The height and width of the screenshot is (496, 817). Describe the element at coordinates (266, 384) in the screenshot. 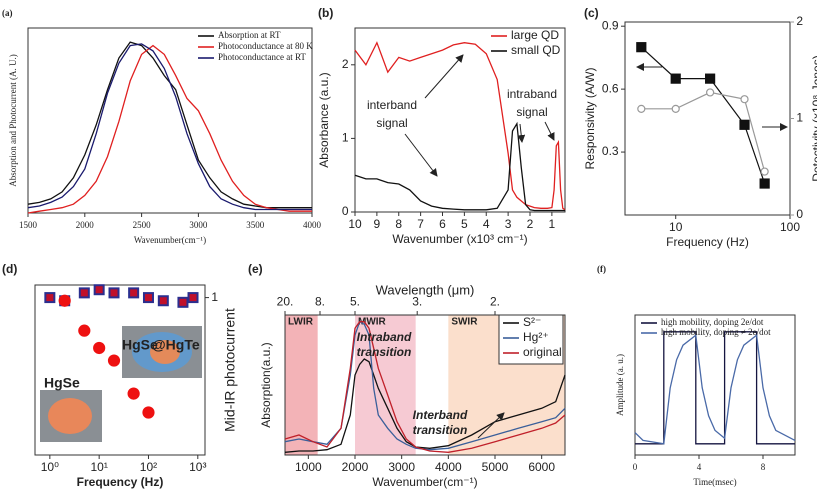

I see `y-axis-label: Absorption(a.u.)` at that location.